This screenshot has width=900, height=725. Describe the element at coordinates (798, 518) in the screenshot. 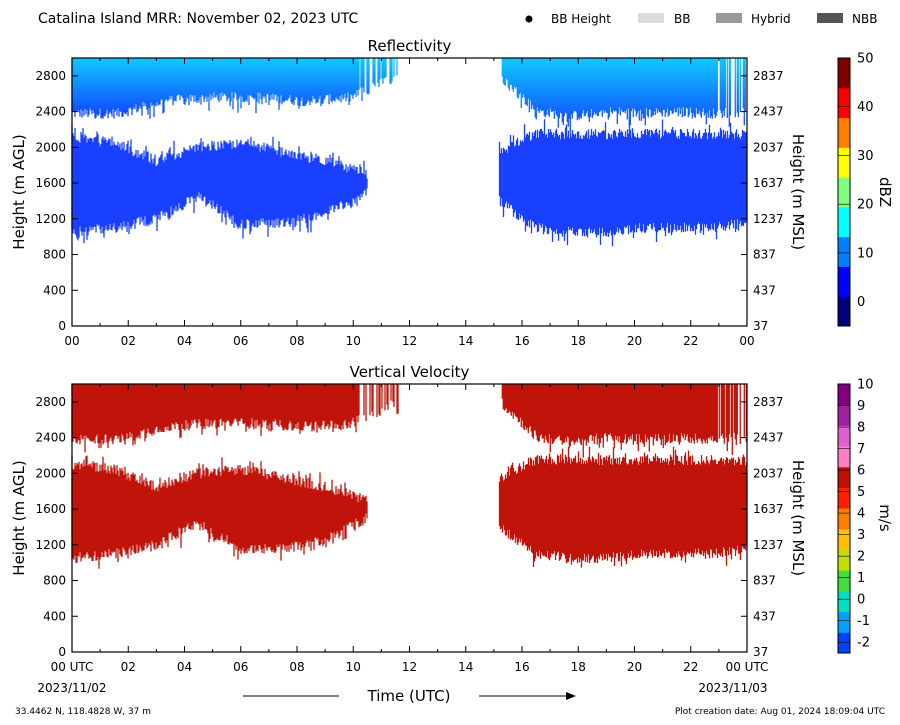

I see `y-axis-label-right: Height (m MSL)` at that location.